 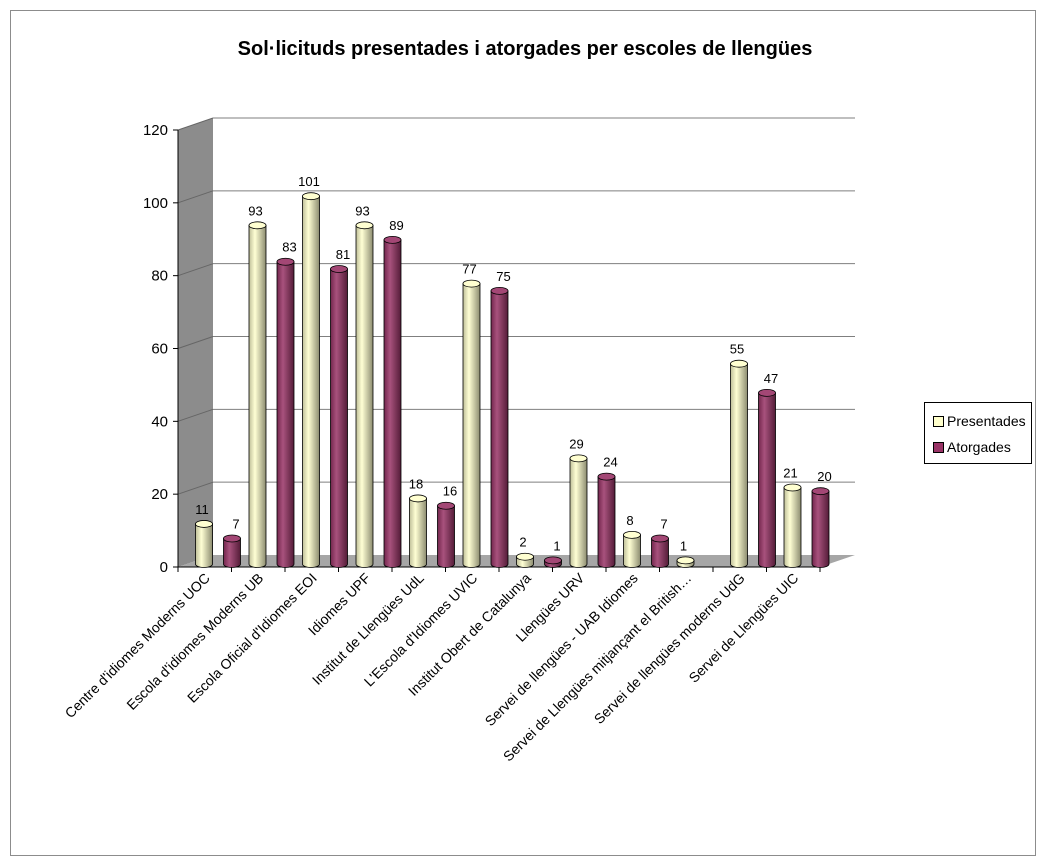 What do you see at coordinates (503, 276) in the screenshot?
I see `data-label: 75` at bounding box center [503, 276].